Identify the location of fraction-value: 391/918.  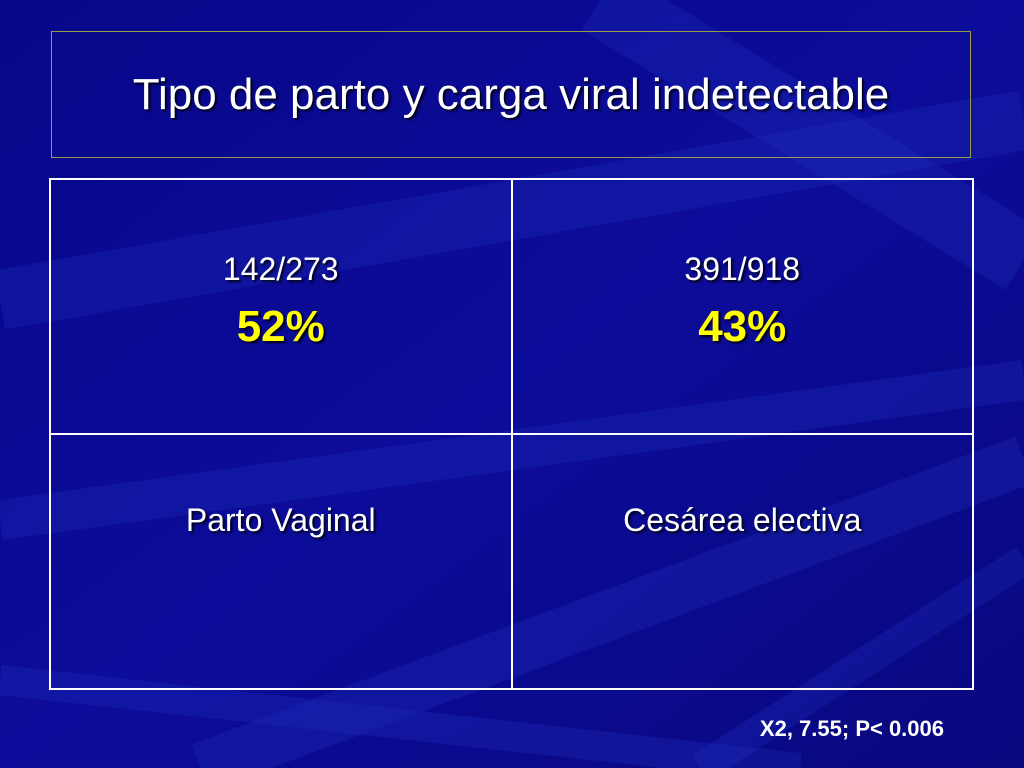
(742, 269).